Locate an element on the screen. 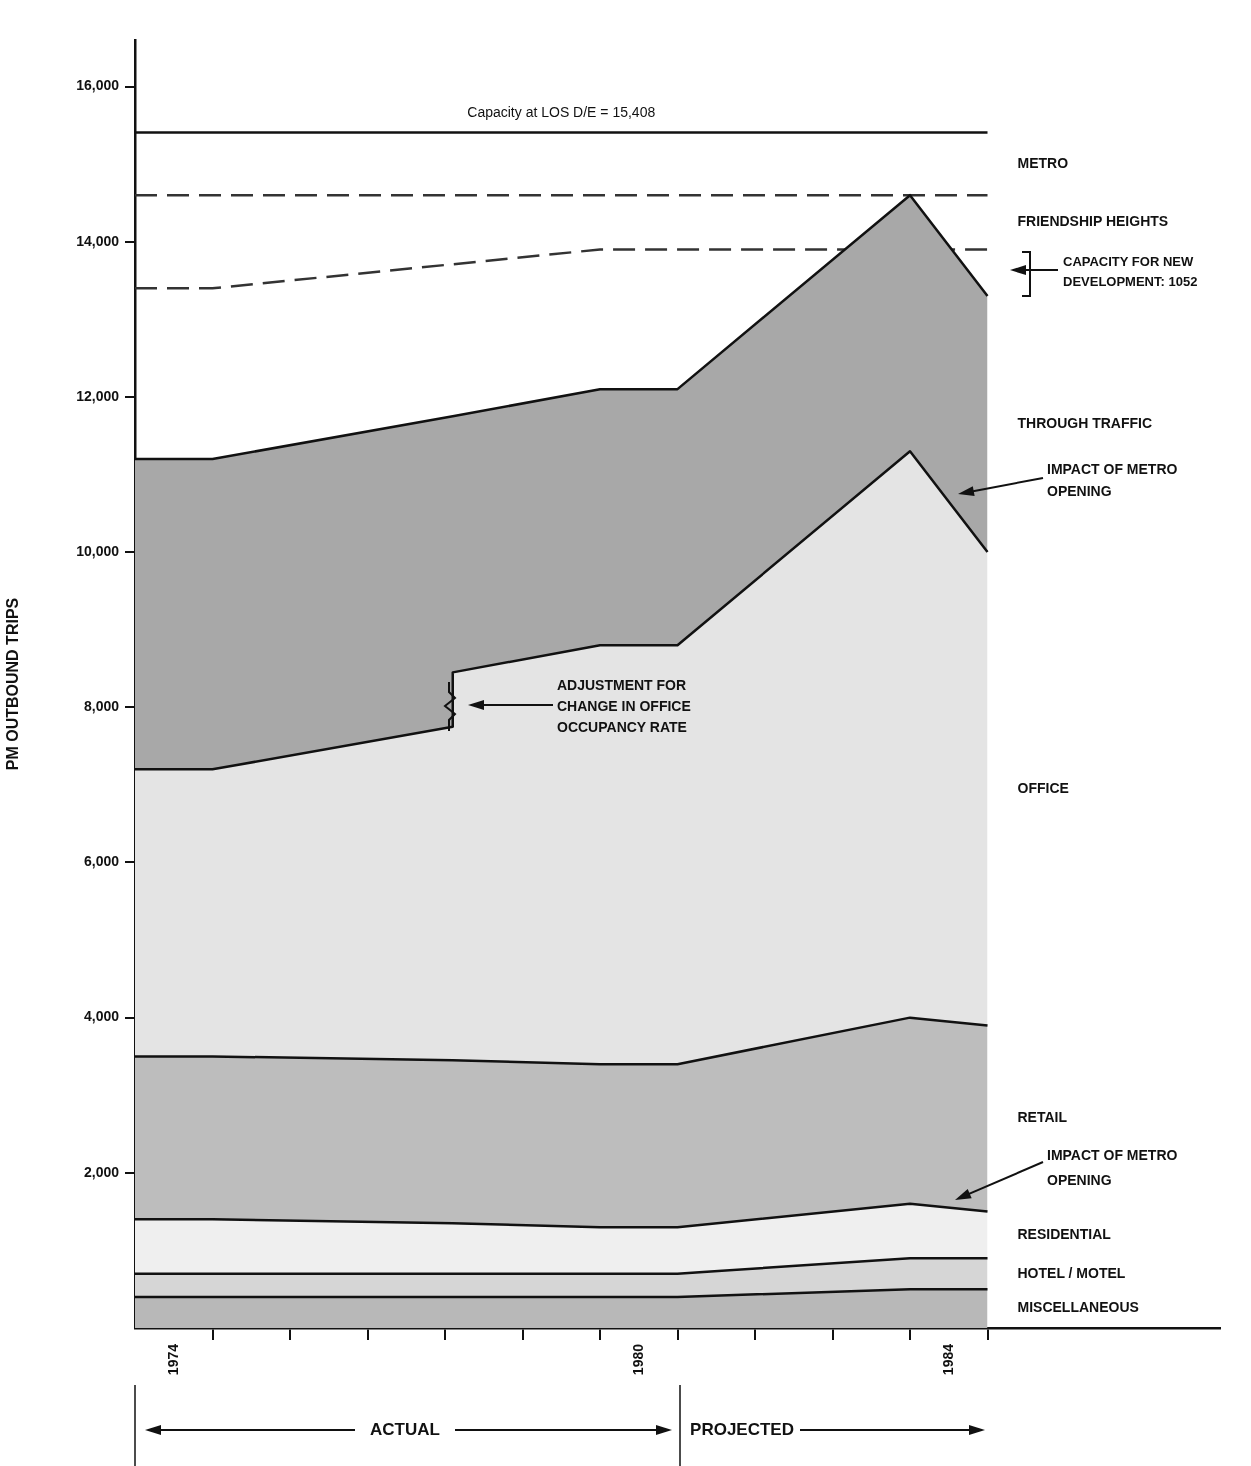 Image resolution: width=1251 pixels, height=1466 pixels. ref-line-label: Capacity at LOS D/E = 15,408 is located at coordinates (561, 112).